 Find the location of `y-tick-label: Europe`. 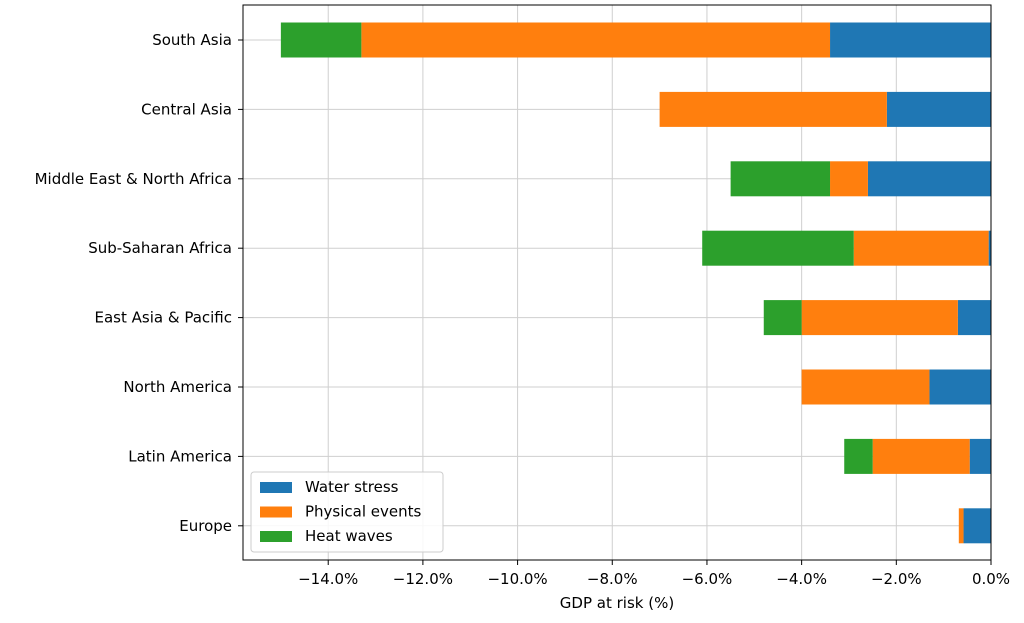

y-tick-label: Europe is located at coordinates (205, 526).